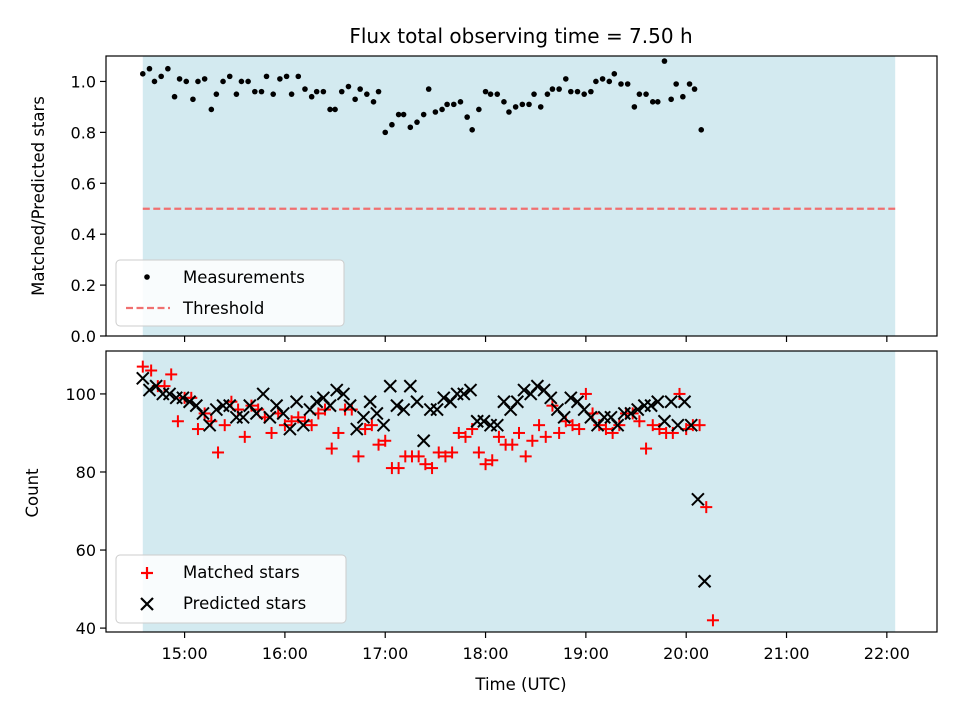 The width and height of the screenshot is (960, 720). Describe the element at coordinates (231, 589) in the screenshot. I see `bottom-legend: Matched stars Predicted stars` at that location.